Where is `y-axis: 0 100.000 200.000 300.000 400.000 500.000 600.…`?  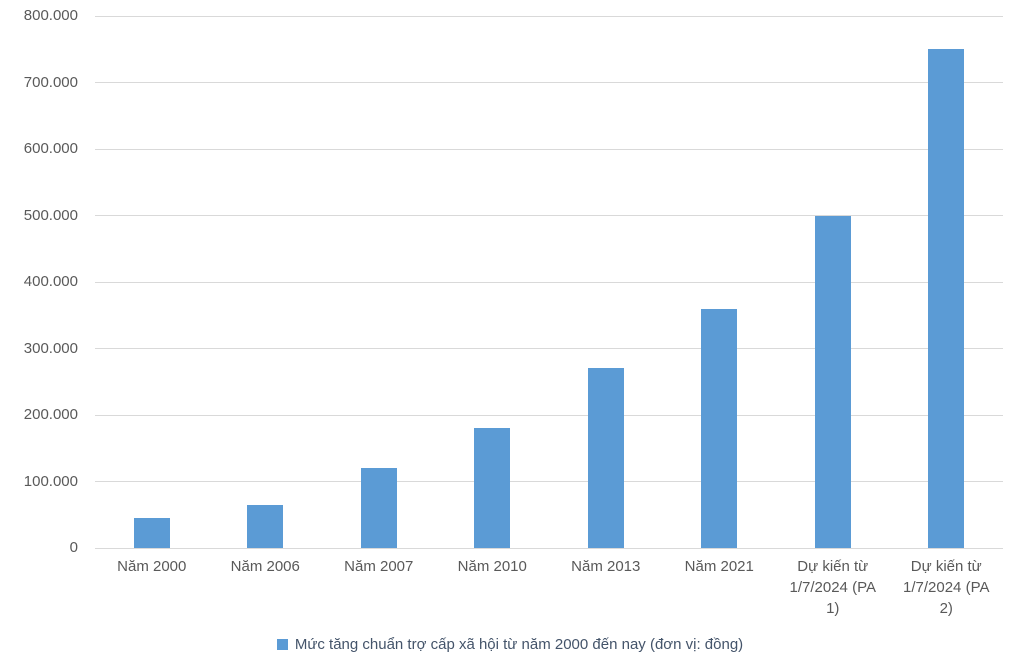
y-axis: 0 100.000 200.000 300.000 400.000 500.000 600.… is located at coordinates (39, 281).